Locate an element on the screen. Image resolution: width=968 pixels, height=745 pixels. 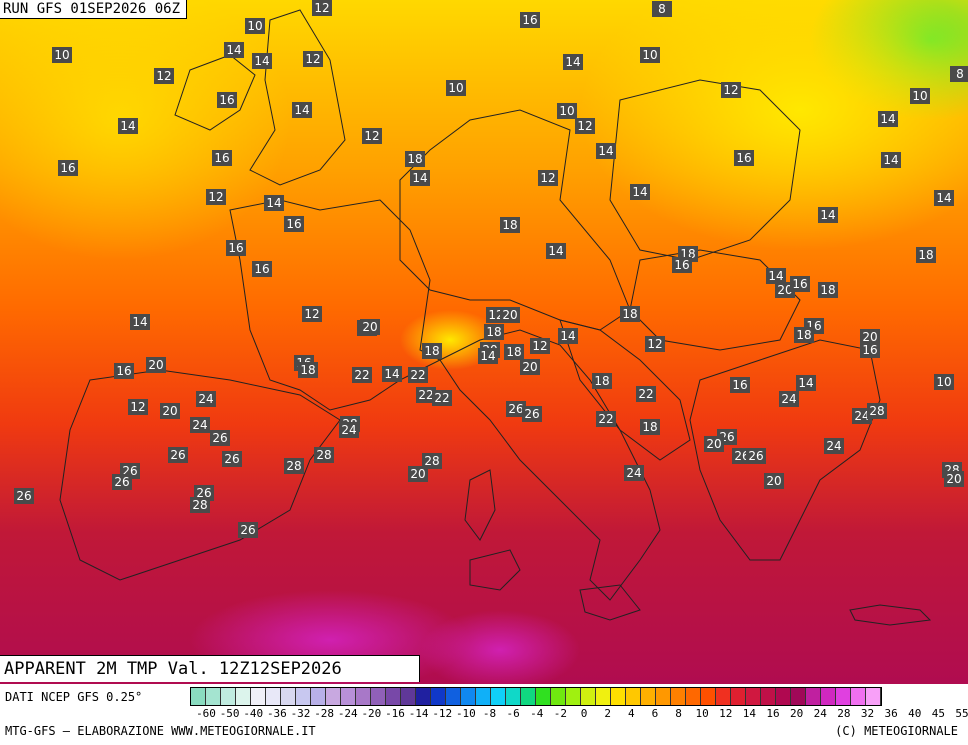
color-scale-tick-label: 6 is located at coordinates (655, 713).